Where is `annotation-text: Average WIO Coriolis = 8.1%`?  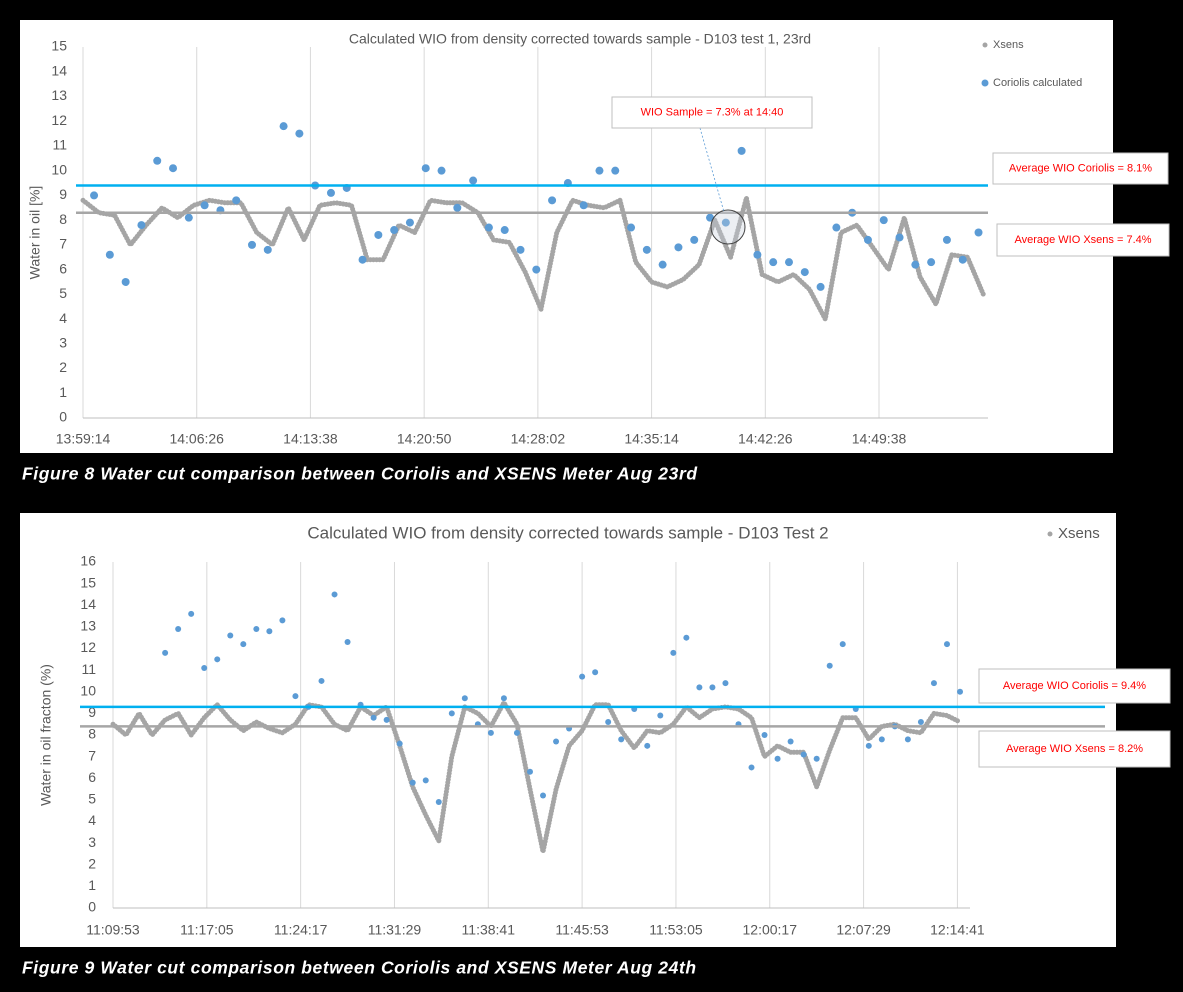
annotation-text: Average WIO Coriolis = 8.1% is located at coordinates (1080, 168).